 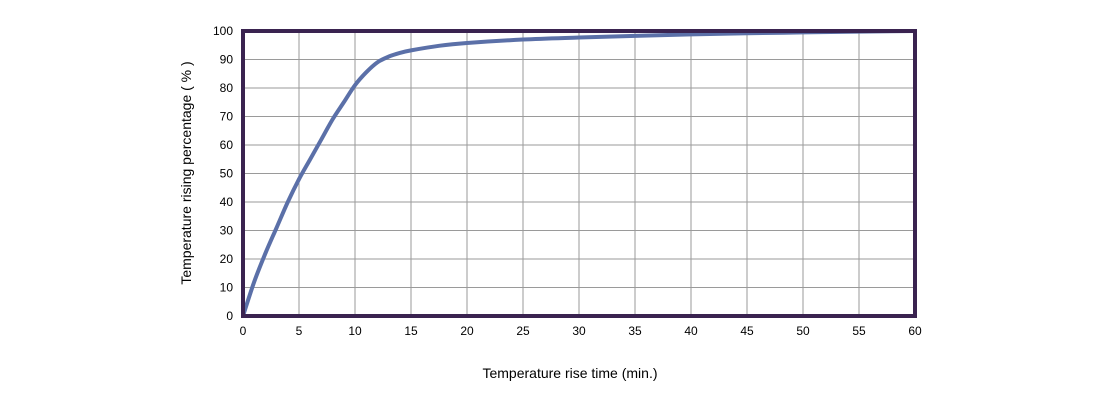 What do you see at coordinates (467, 331) in the screenshot?
I see `x-tick-label: 20` at bounding box center [467, 331].